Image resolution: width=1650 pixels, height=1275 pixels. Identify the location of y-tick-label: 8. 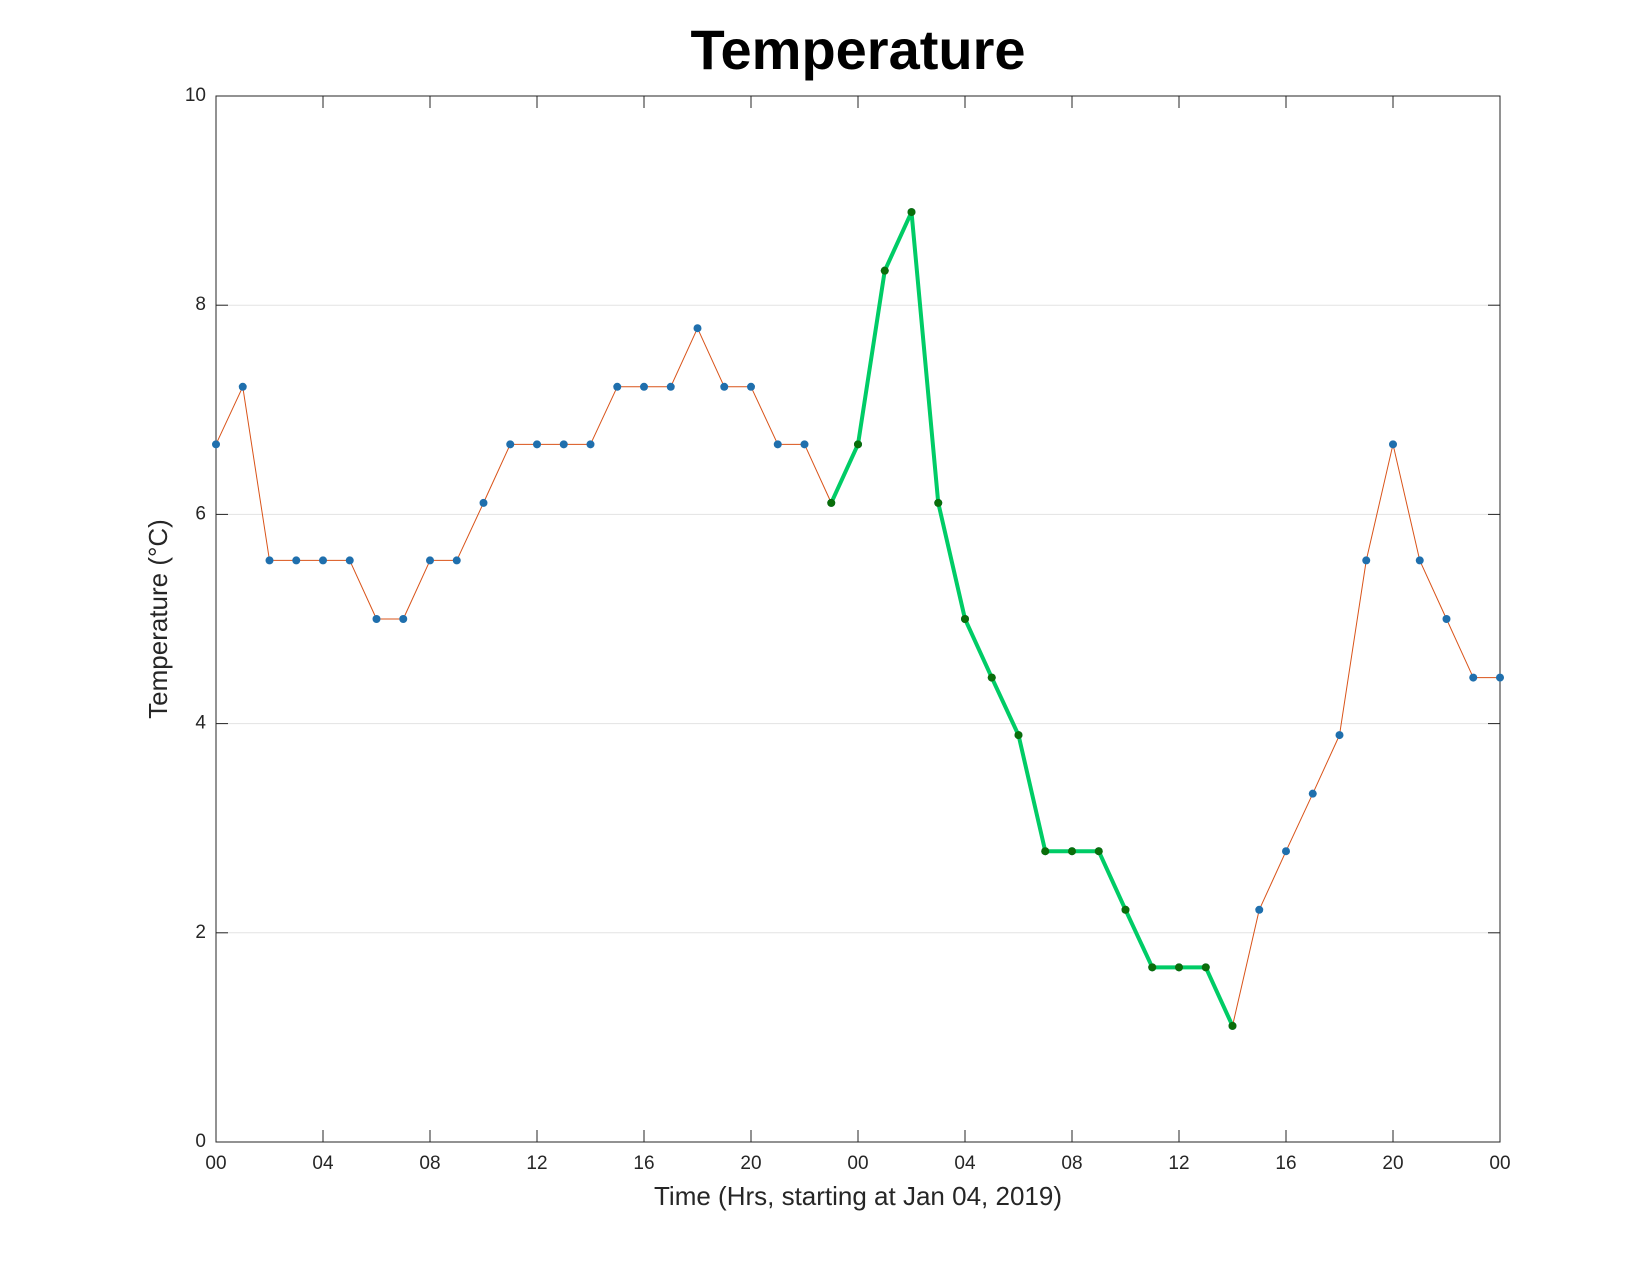
(200, 304).